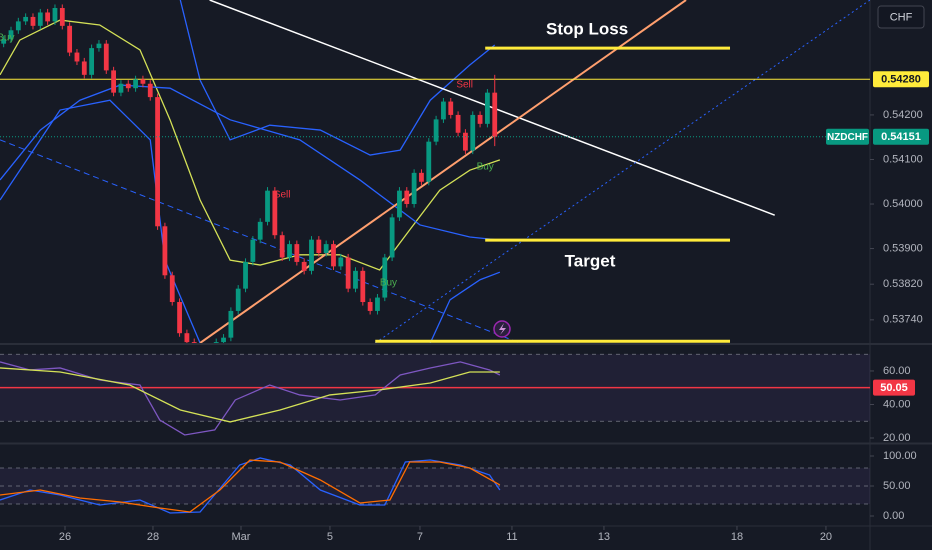 The image size is (932, 550). I want to click on x-tick-label: 5, so click(330, 537).